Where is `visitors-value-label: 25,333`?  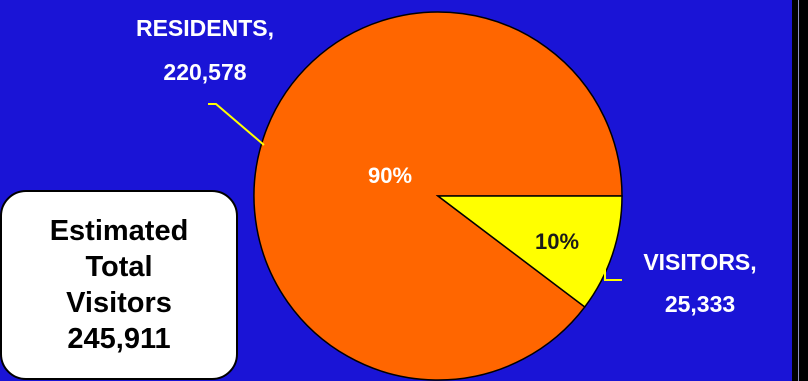 visitors-value-label: 25,333 is located at coordinates (700, 304).